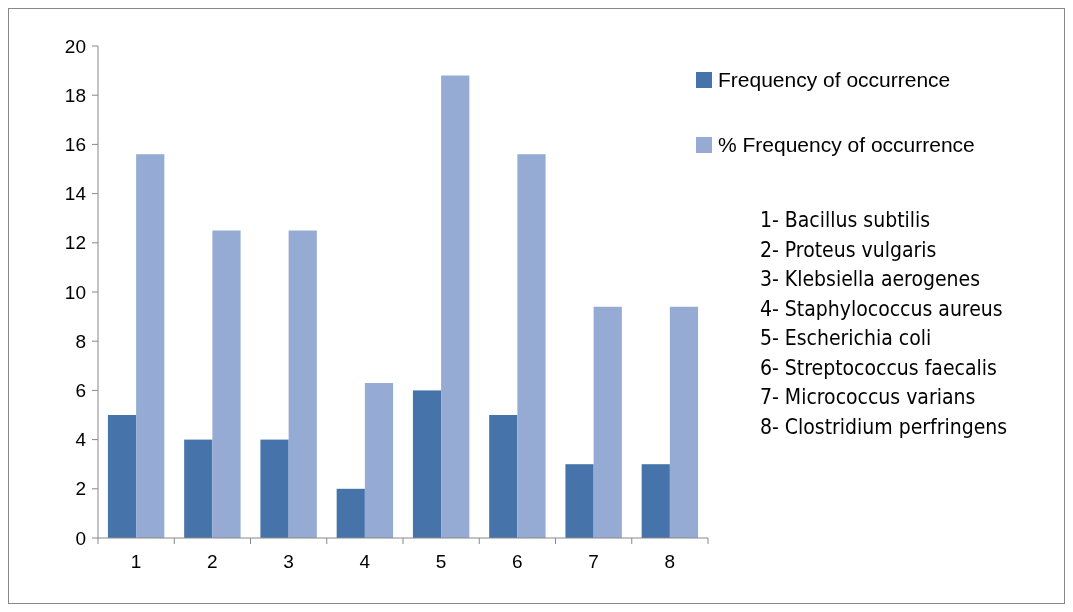 The width and height of the screenshot is (1073, 612). What do you see at coordinates (593, 561) in the screenshot?
I see `x-tick-label: 7` at bounding box center [593, 561].